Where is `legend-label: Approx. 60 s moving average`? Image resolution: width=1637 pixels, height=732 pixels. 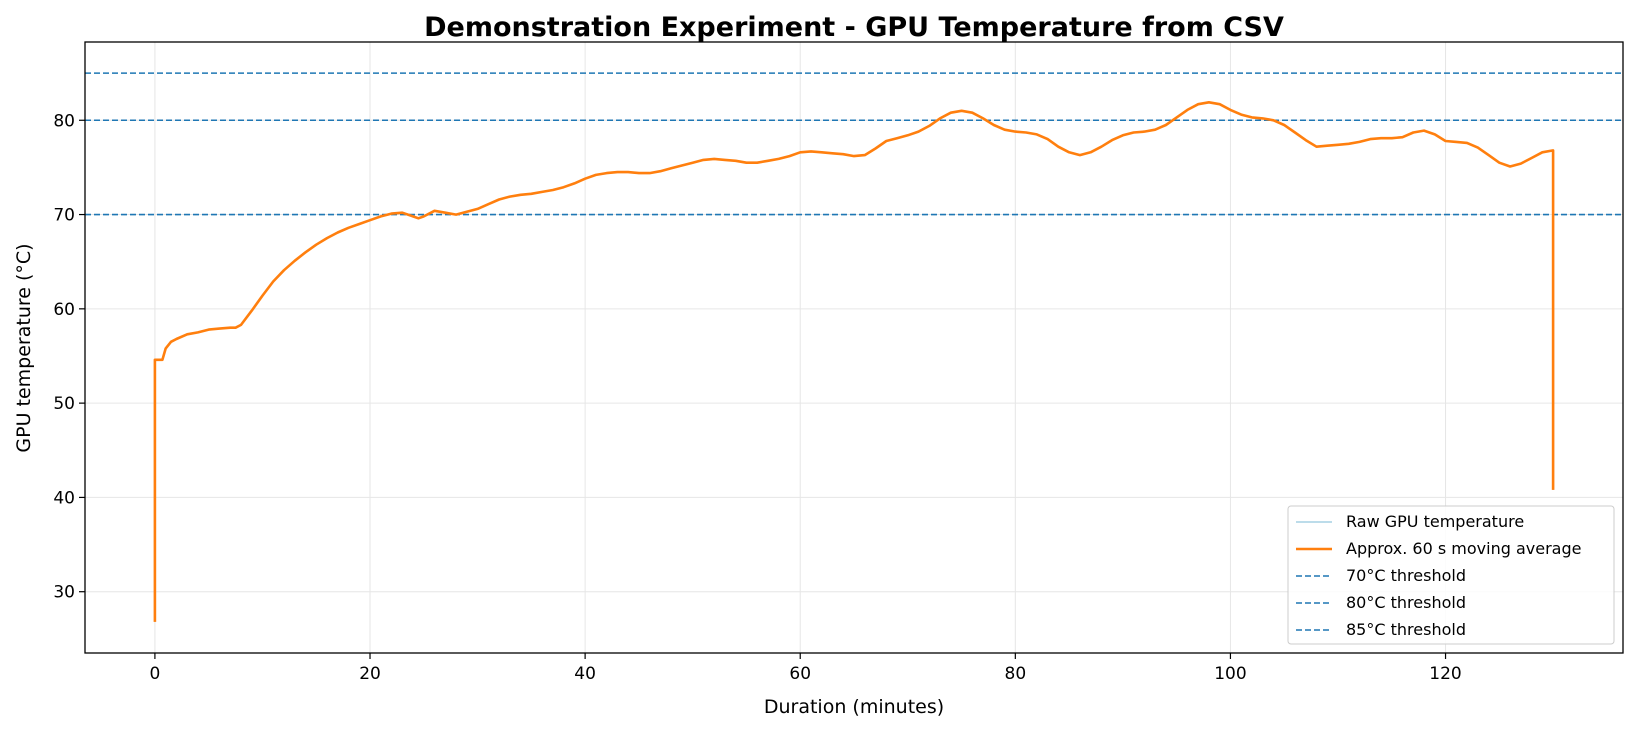
legend-label: Approx. 60 s moving average is located at coordinates (1463, 548).